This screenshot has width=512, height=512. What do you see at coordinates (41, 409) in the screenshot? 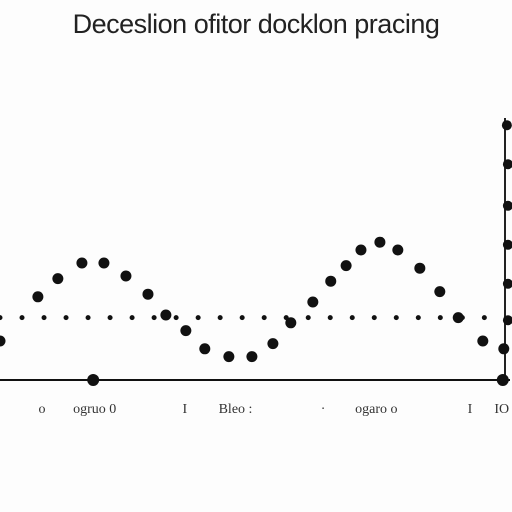
I see `x-tick-label: o` at bounding box center [41, 409].